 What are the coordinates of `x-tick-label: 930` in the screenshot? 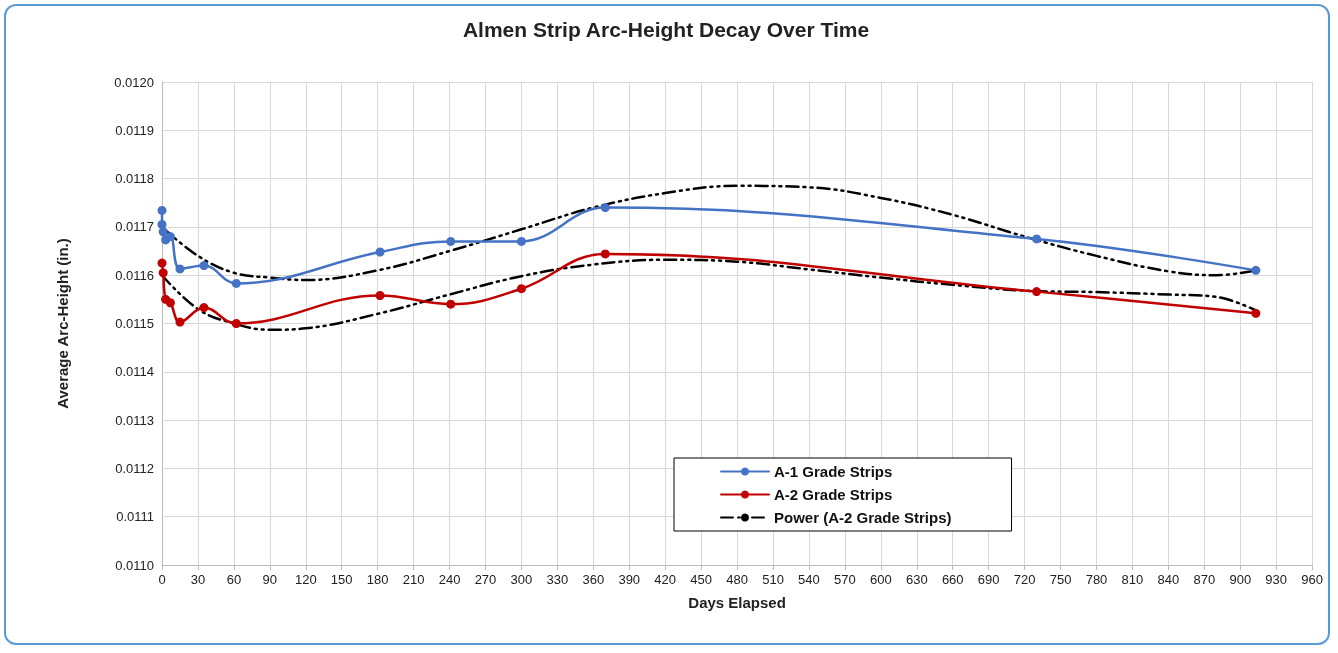 It's located at (1276, 579).